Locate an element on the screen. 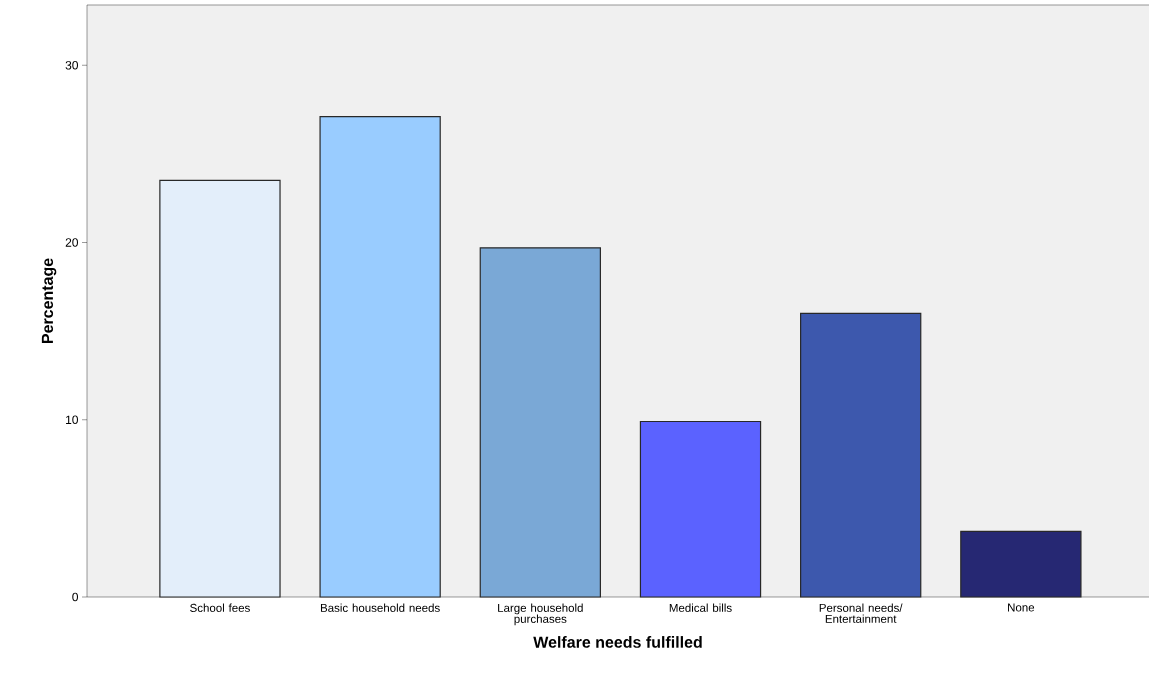 This screenshot has width=1149, height=687. x-axis-title: Welfare needs fulfilled is located at coordinates (617, 642).